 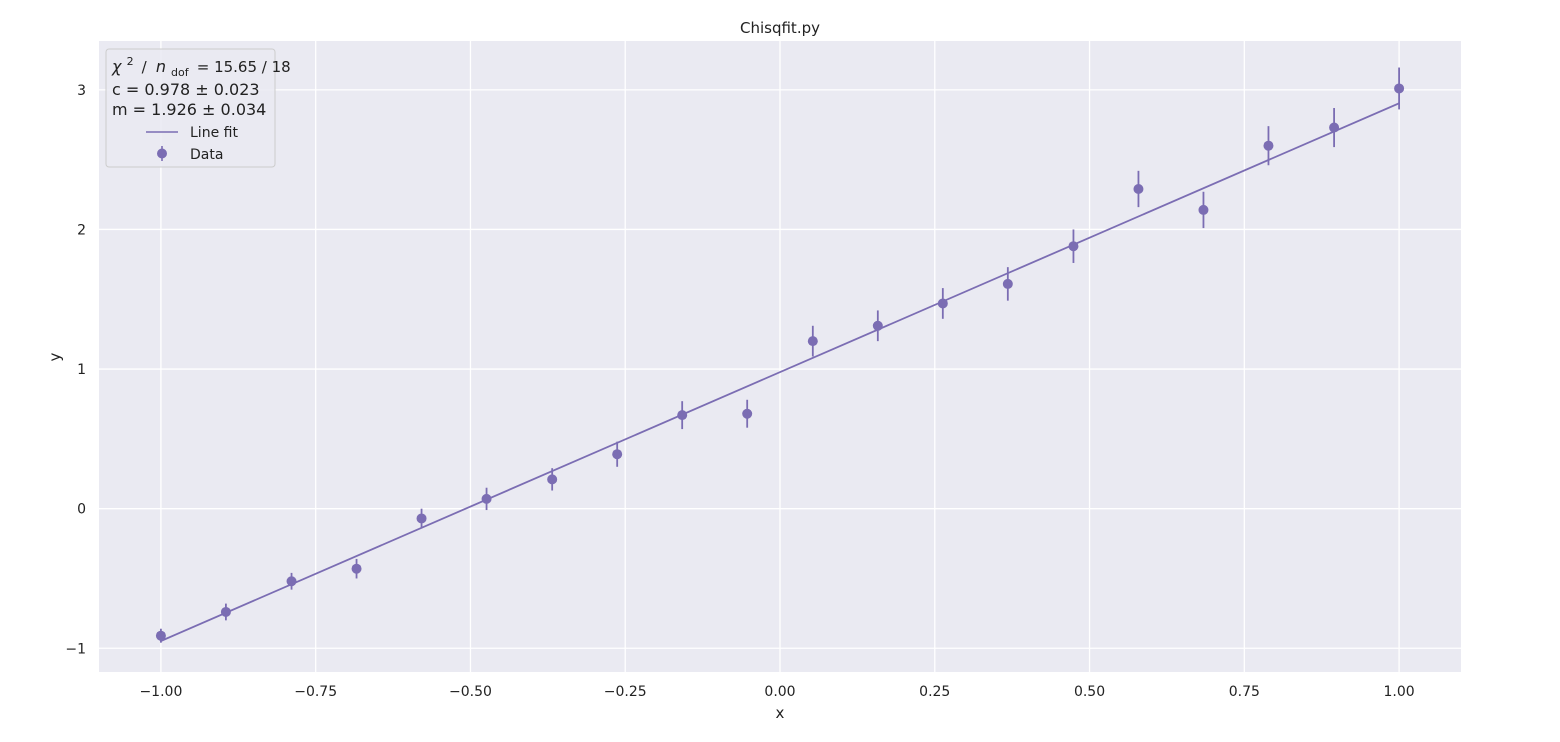 What do you see at coordinates (315, 692) in the screenshot?
I see `x-tick-label: −0.75` at bounding box center [315, 692].